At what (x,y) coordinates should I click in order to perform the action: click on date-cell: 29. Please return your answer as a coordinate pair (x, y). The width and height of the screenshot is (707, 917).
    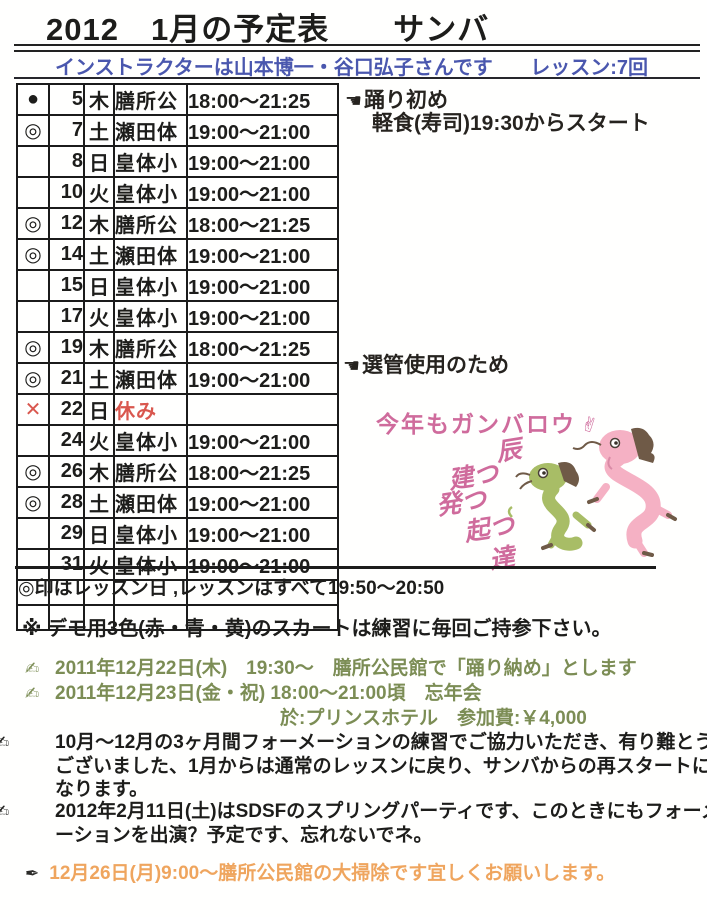
    Looking at the image, I should click on (66, 533).